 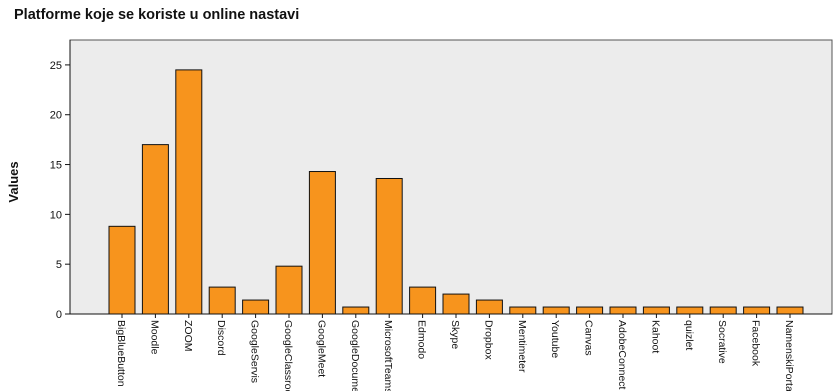 I want to click on x-category-label: Discord, so click(x=221, y=338).